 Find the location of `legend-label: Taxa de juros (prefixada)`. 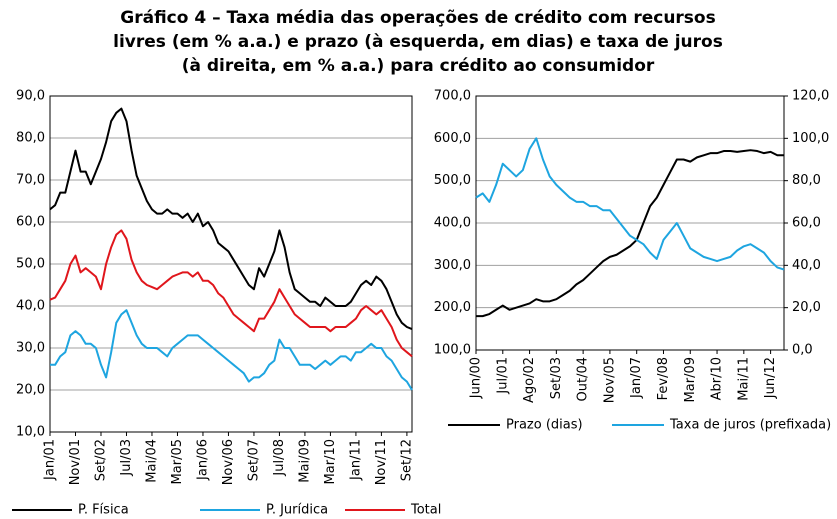

legend-label: Taxa de juros (prefixada) is located at coordinates (750, 425).